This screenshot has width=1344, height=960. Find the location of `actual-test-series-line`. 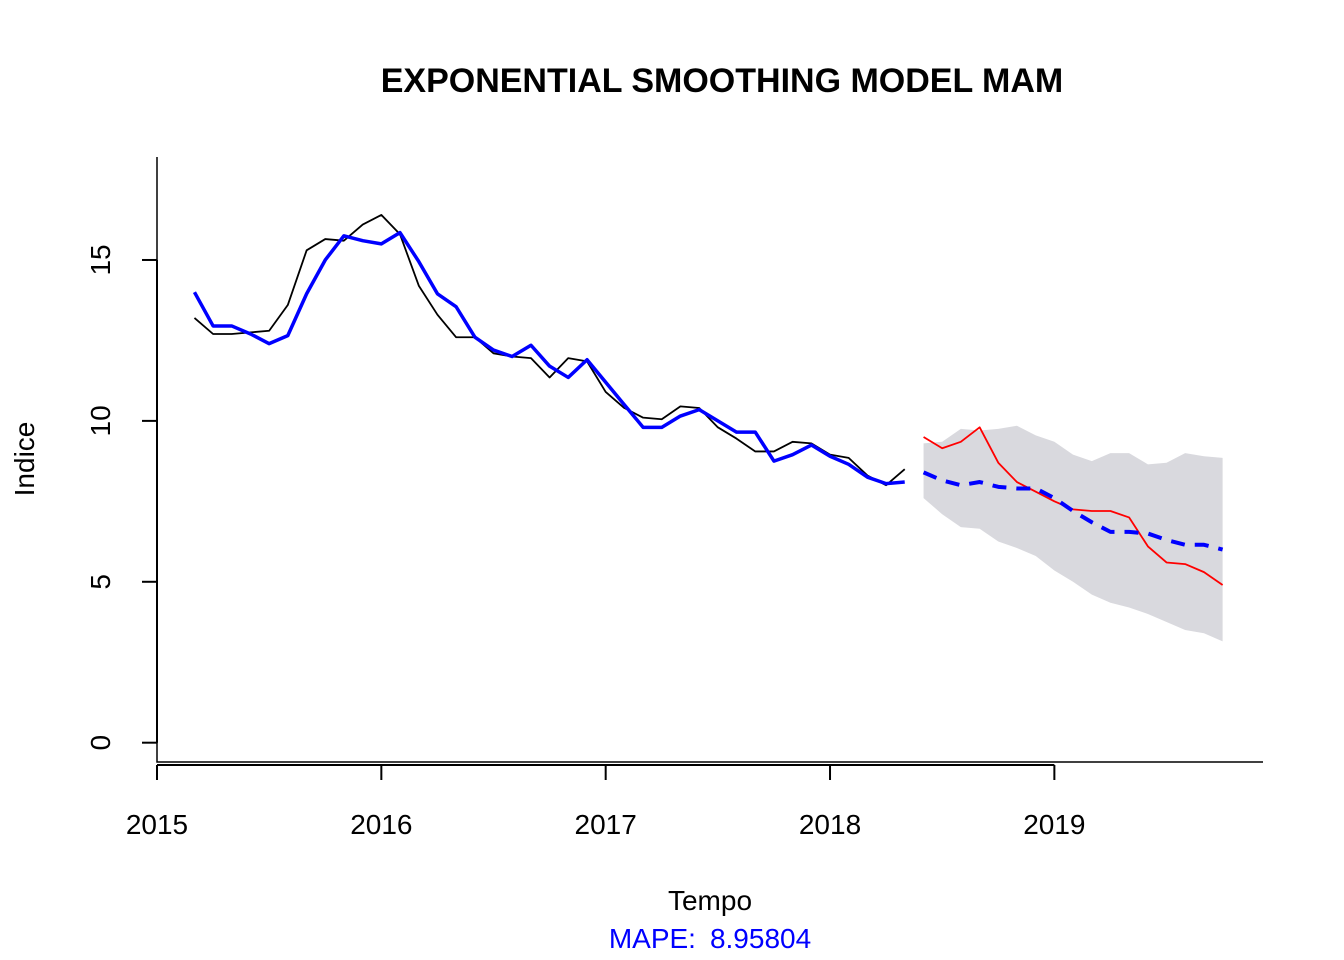

actual-test-series-line is located at coordinates (1073, 506).